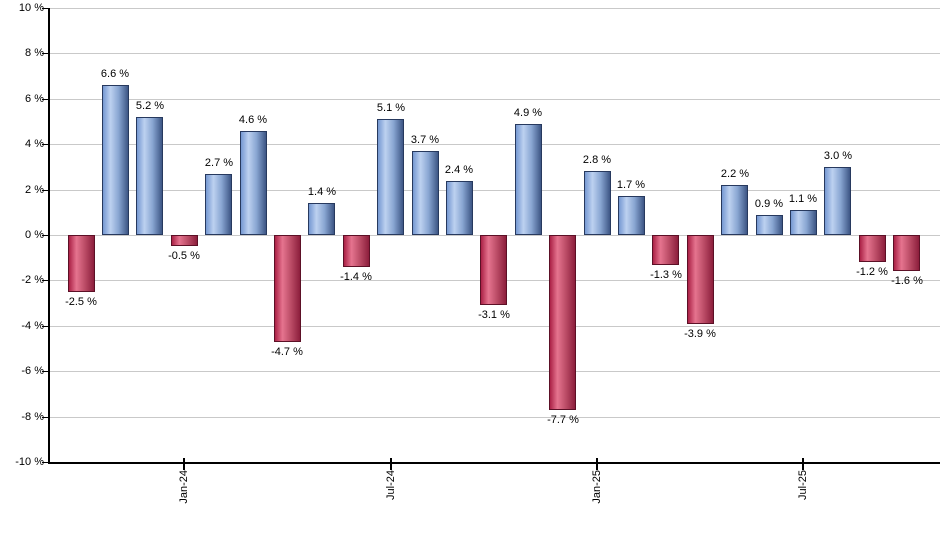  I want to click on bar-value-label: 3.0 %, so click(838, 156).